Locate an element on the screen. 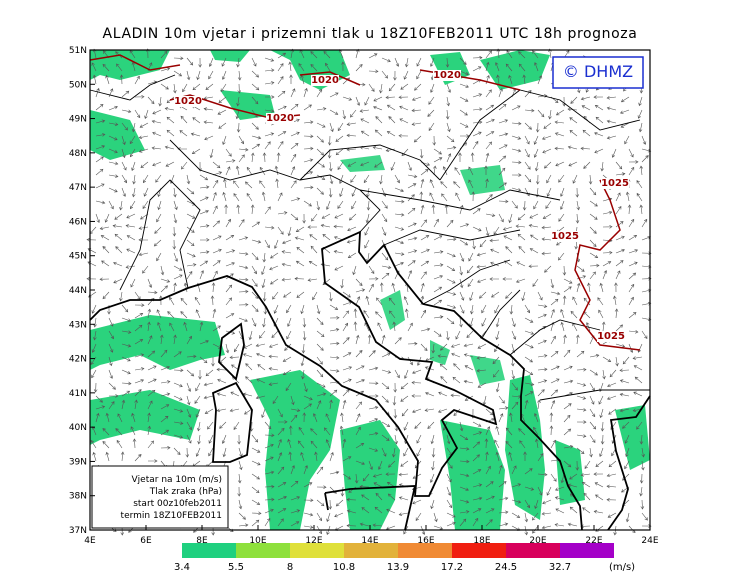 This screenshot has width=740, height=582. lon-label: 4E is located at coordinates (90, 541).